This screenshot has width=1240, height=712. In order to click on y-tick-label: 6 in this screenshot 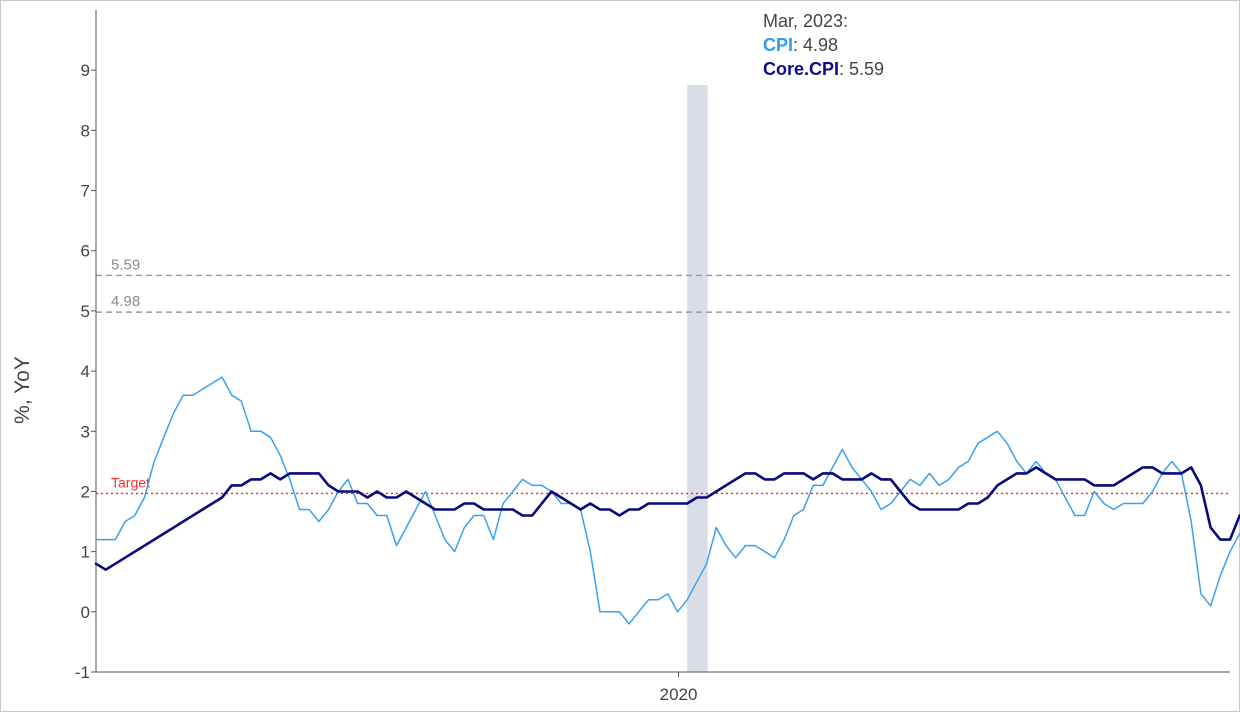, I will do `click(85, 251)`.